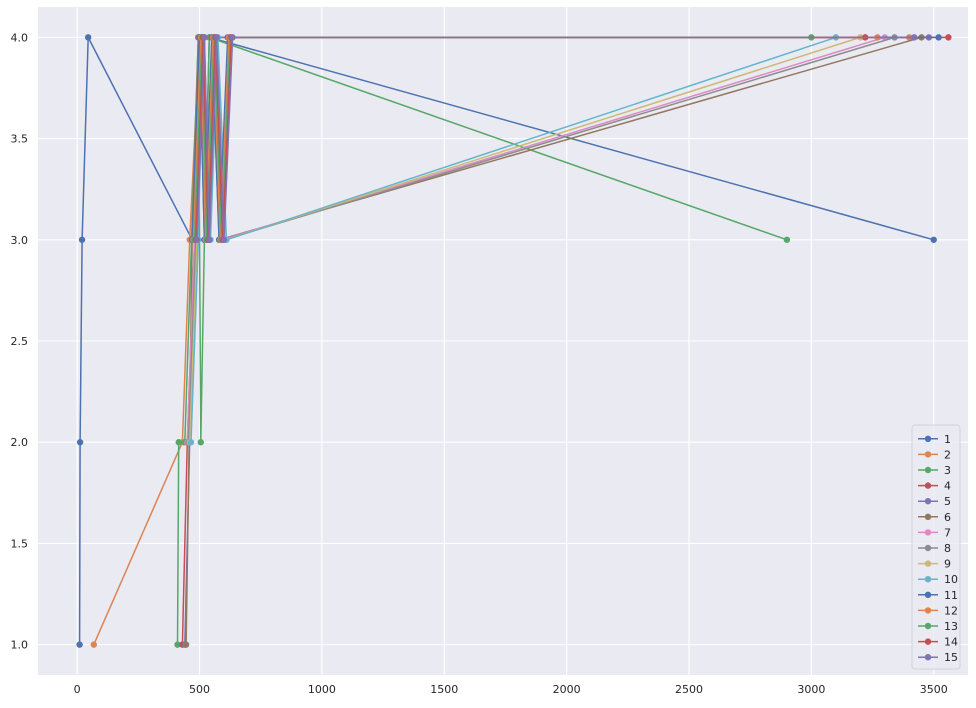 Image resolution: width=976 pixels, height=708 pixels. What do you see at coordinates (934, 548) in the screenshot?
I see `legend-item: 8` at bounding box center [934, 548].